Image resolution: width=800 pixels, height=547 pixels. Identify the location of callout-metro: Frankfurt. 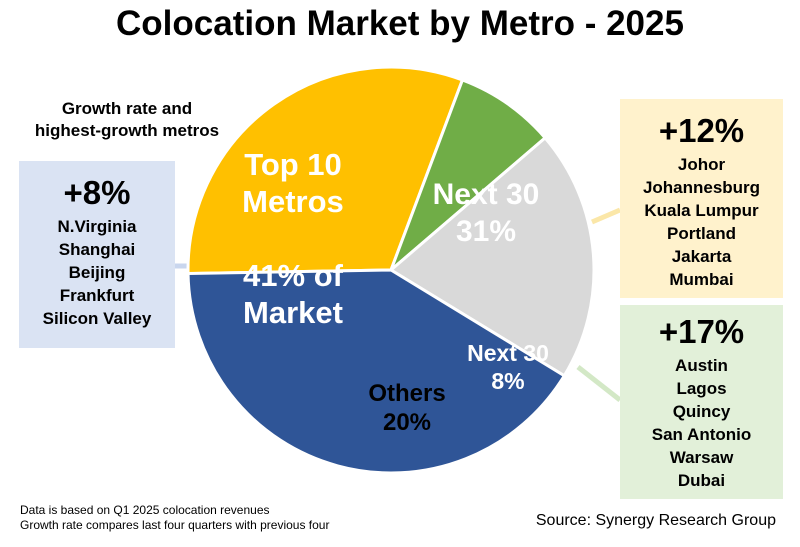
(97, 295).